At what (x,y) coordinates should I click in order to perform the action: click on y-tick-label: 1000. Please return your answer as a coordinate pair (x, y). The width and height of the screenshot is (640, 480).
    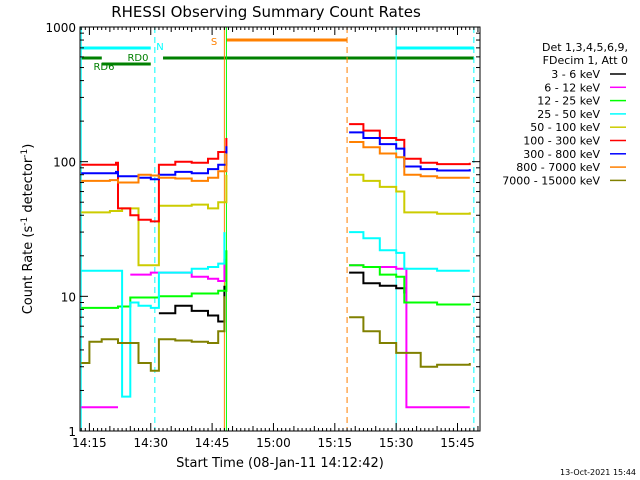
    Looking at the image, I should click on (60, 28).